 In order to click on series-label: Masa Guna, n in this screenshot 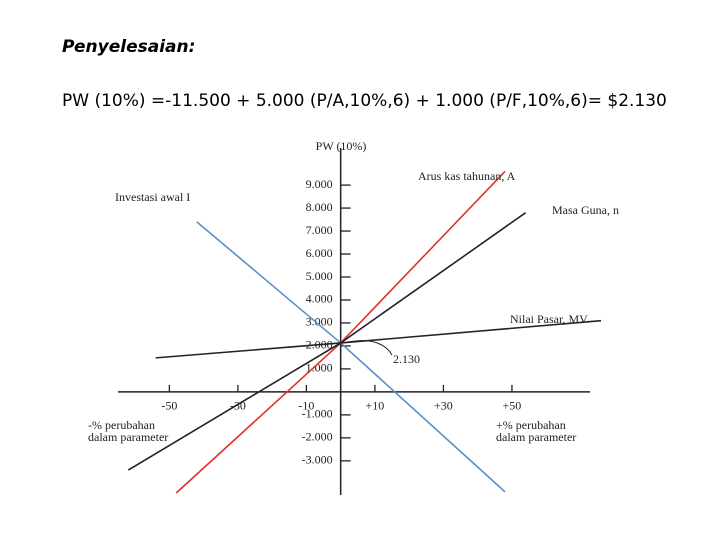, I will do `click(585, 210)`.